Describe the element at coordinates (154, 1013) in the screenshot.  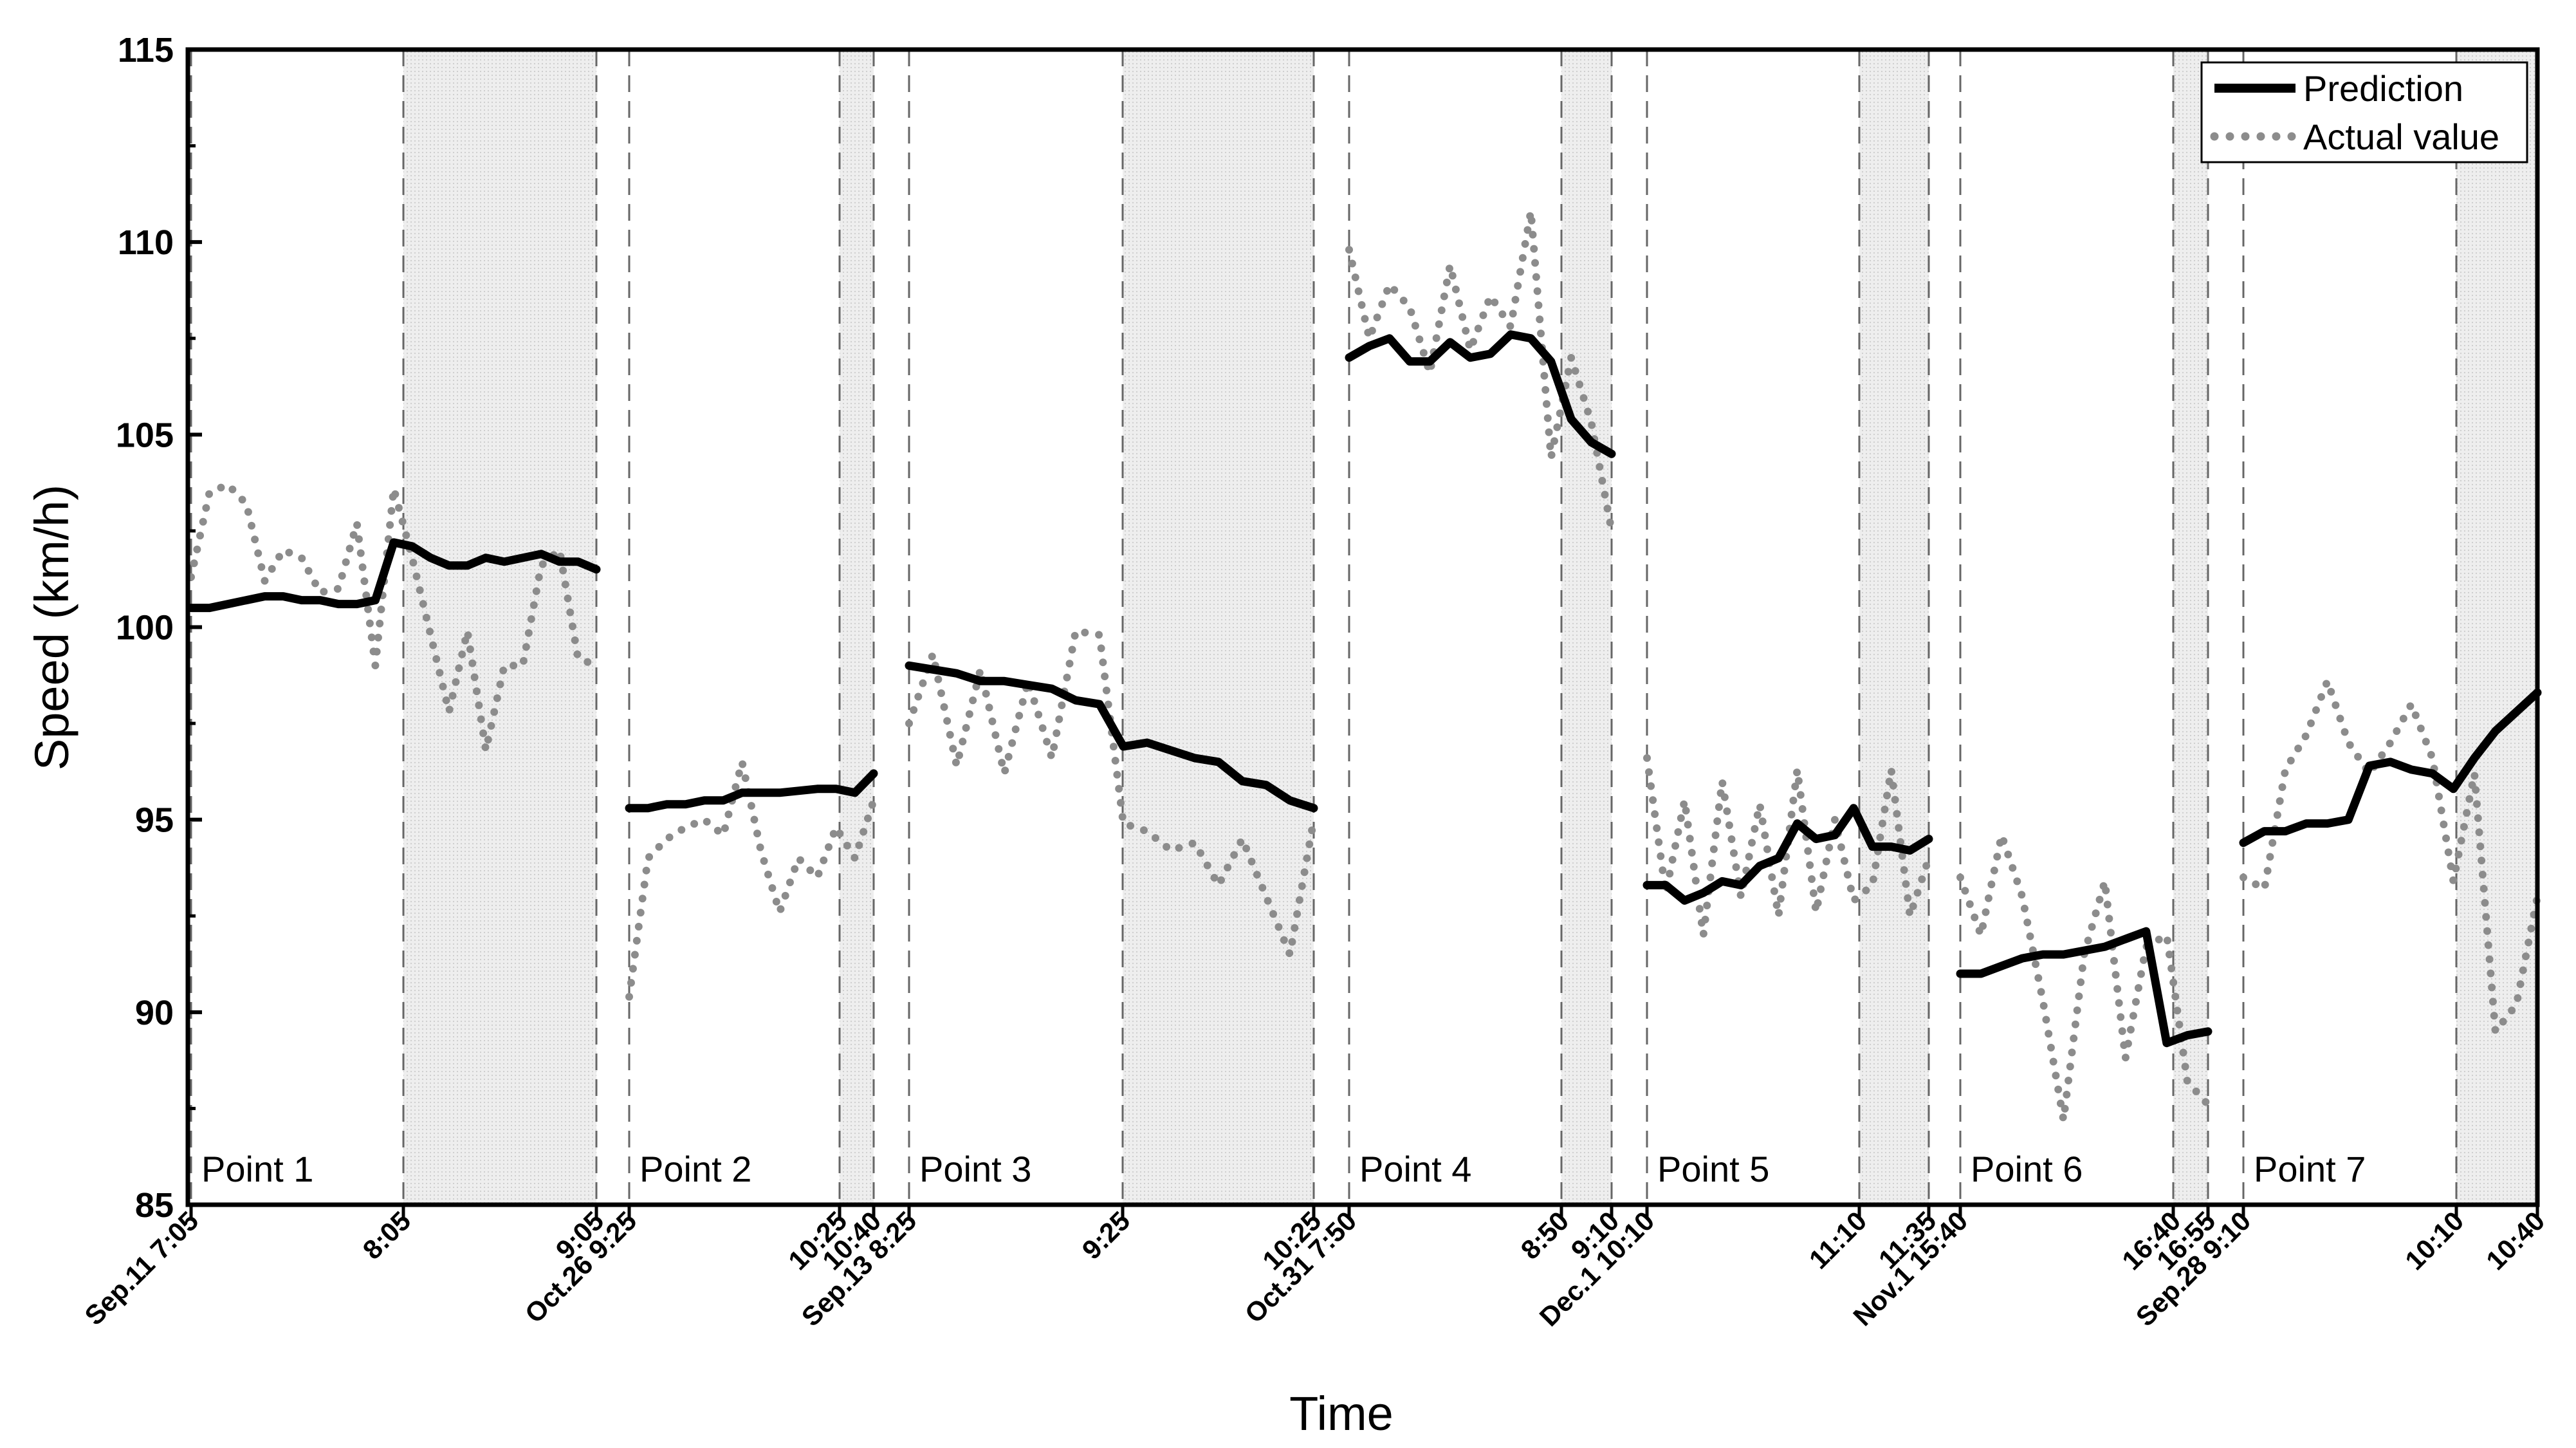
I see `y-tick-label-90: 90` at that location.